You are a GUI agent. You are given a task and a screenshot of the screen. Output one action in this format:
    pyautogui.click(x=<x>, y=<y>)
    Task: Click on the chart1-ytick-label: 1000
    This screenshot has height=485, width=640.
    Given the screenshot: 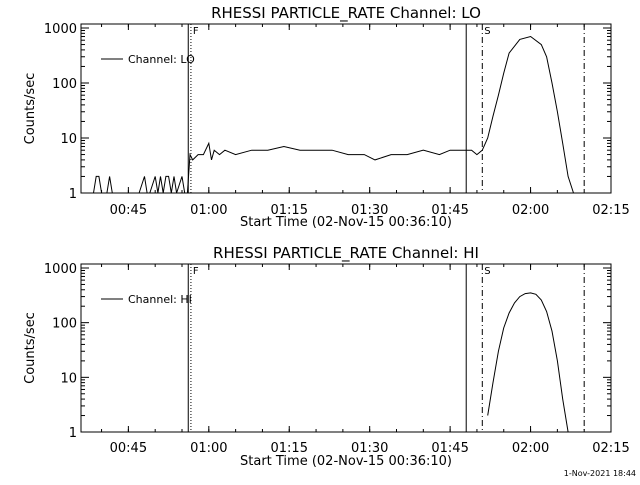 What is the action you would take?
    pyautogui.click(x=60, y=29)
    